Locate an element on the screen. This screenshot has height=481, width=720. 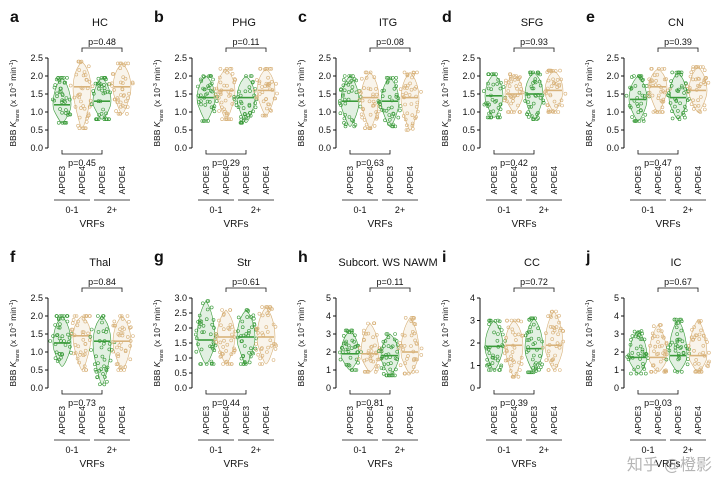
y-tick-label: 2.0 is located at coordinates (36, 76).